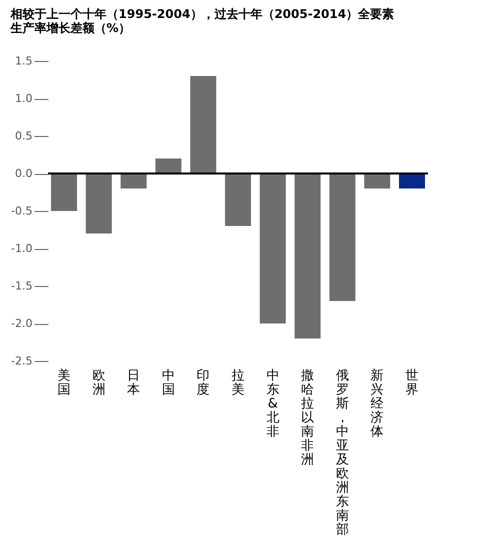 The width and height of the screenshot is (496, 560). Describe the element at coordinates (273, 404) in the screenshot. I see `x-tick-label: 中东&北非` at that location.